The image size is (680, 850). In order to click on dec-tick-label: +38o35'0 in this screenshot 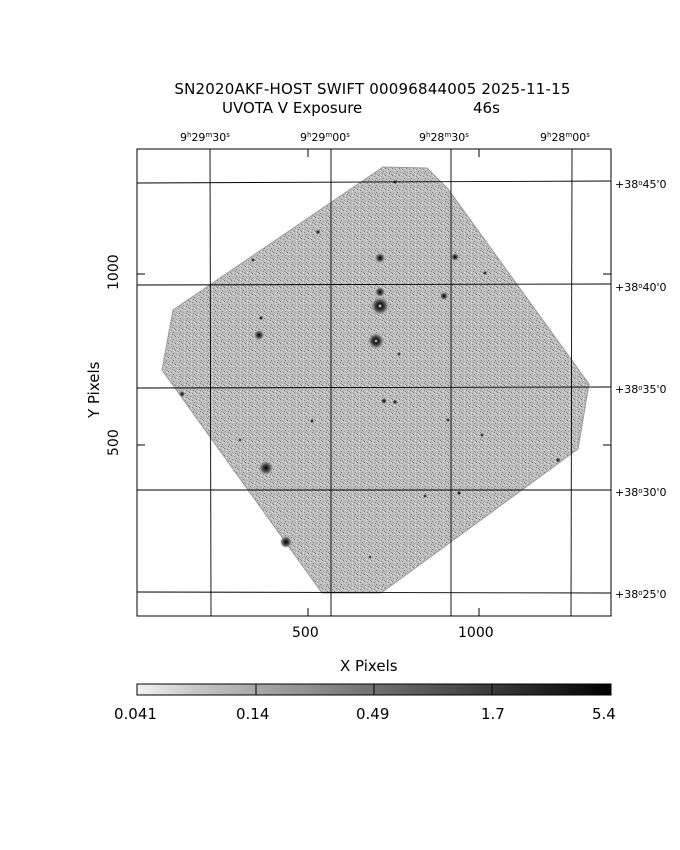, I will do `click(641, 389)`.